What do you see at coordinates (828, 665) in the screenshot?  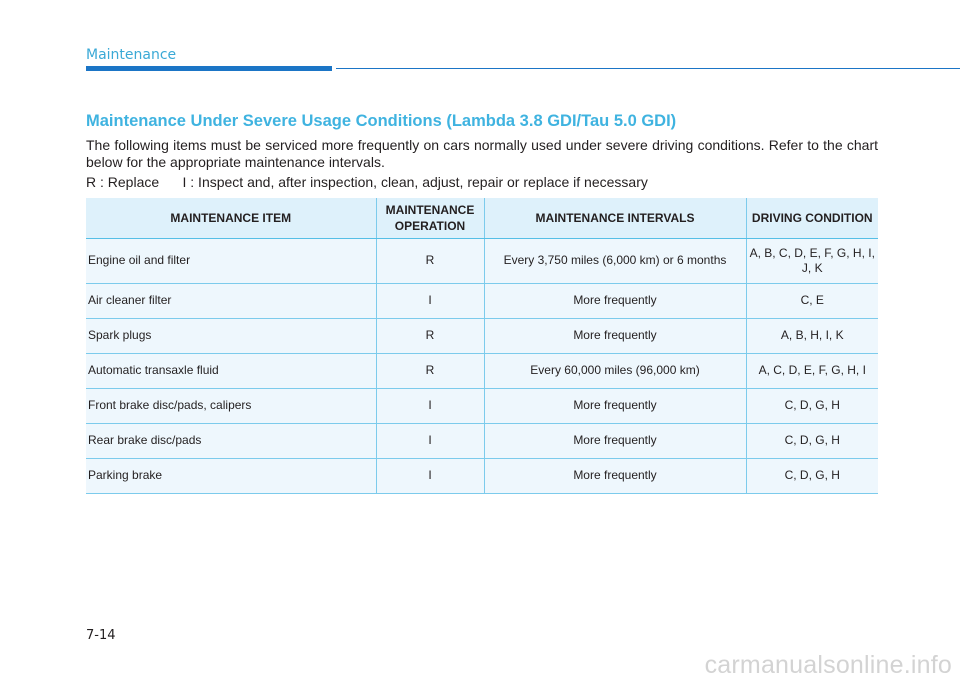 I see `watermark: carmanualsonline.info` at bounding box center [828, 665].